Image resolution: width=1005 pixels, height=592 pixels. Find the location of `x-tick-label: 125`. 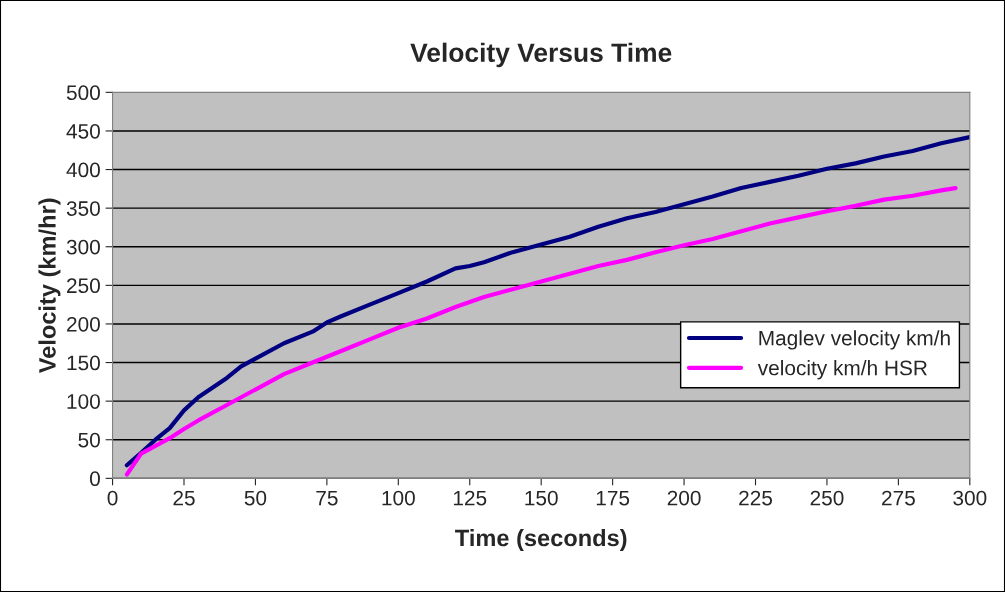

x-tick-label: 125 is located at coordinates (470, 498).